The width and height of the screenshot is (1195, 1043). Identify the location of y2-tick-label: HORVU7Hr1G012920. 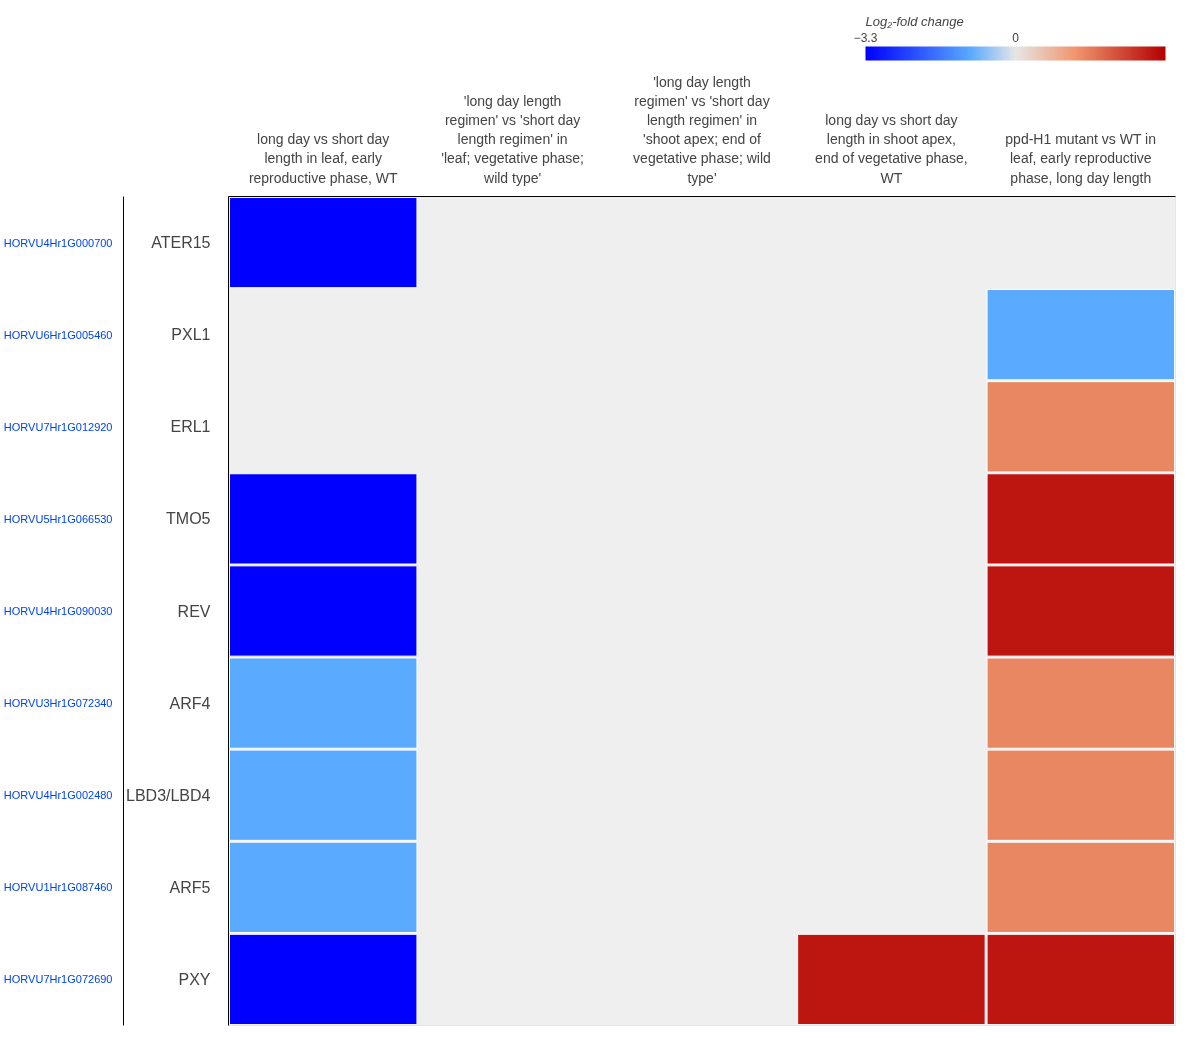
(58, 426).